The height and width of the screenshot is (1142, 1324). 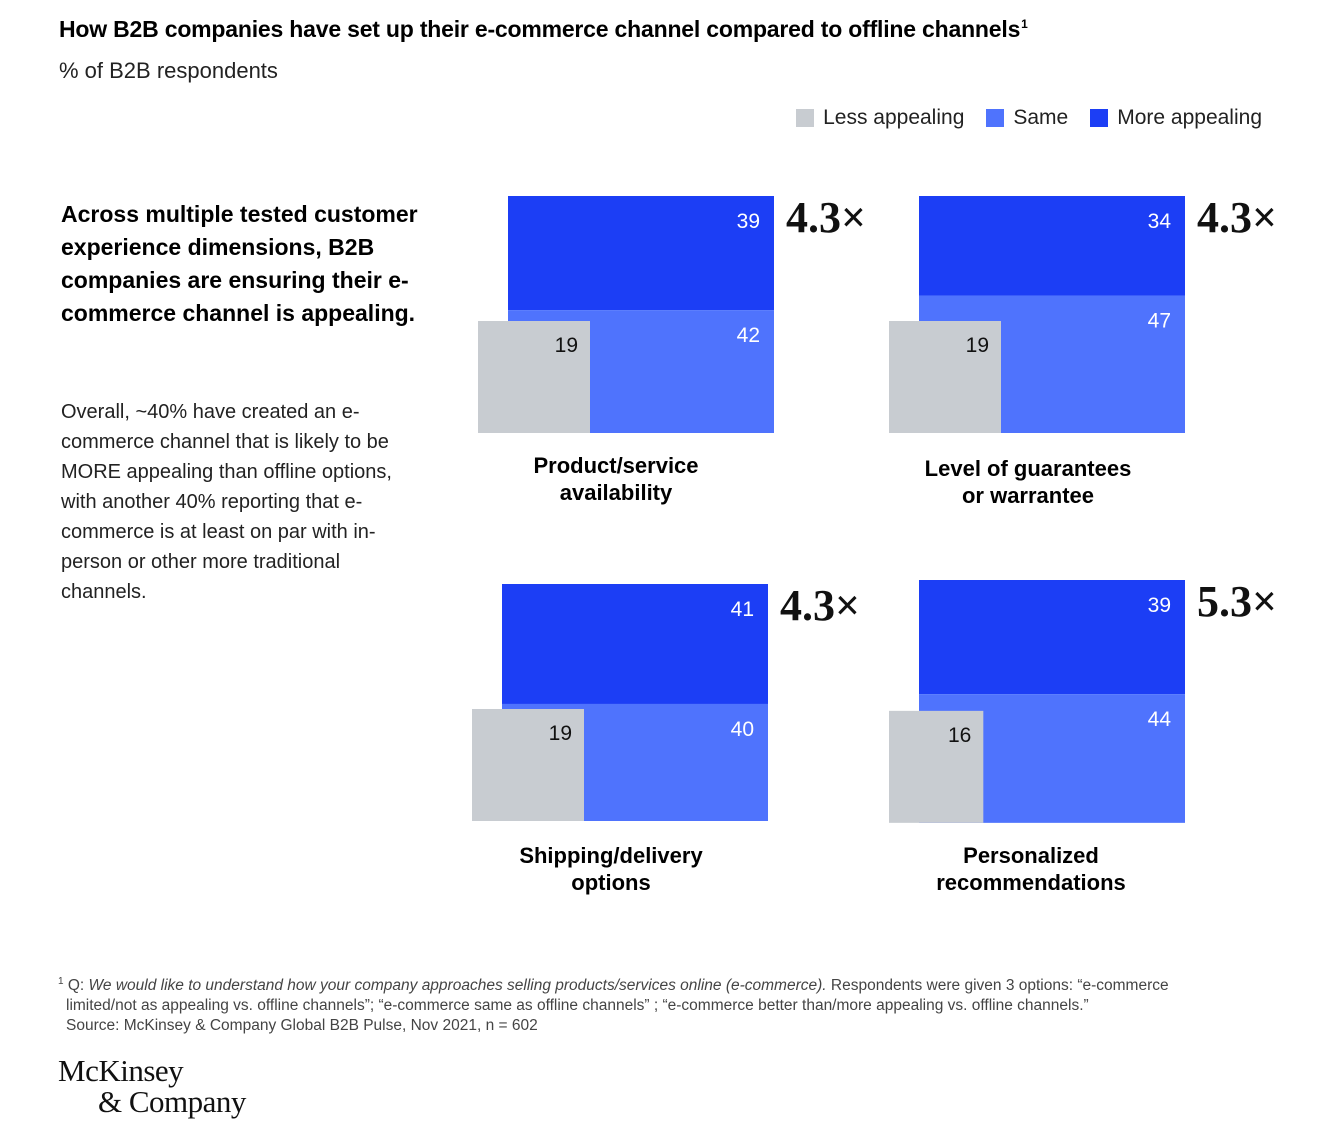 What do you see at coordinates (959, 735) in the screenshot?
I see `value-label-less: 16` at bounding box center [959, 735].